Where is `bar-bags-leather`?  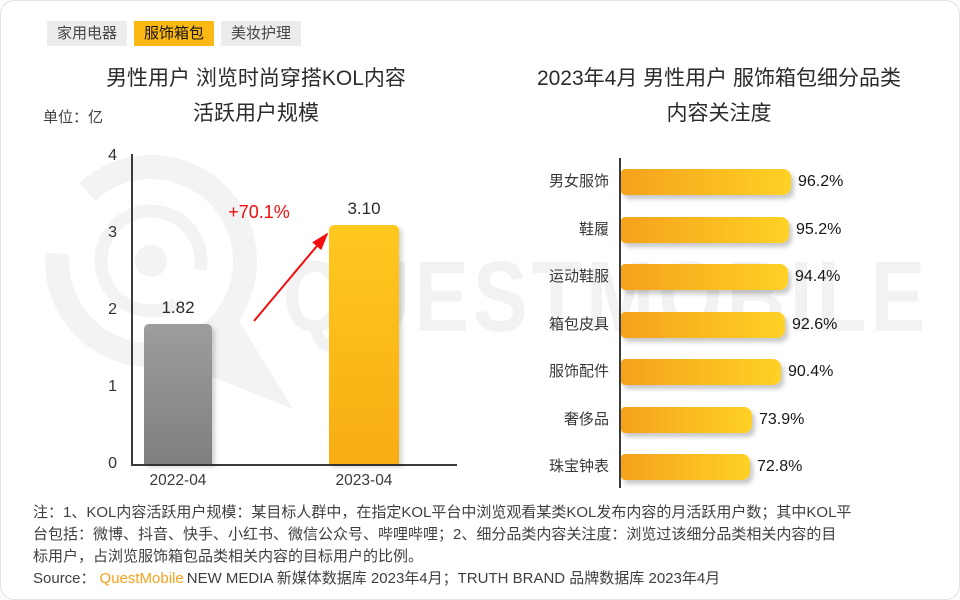 bar-bags-leather is located at coordinates (703, 324).